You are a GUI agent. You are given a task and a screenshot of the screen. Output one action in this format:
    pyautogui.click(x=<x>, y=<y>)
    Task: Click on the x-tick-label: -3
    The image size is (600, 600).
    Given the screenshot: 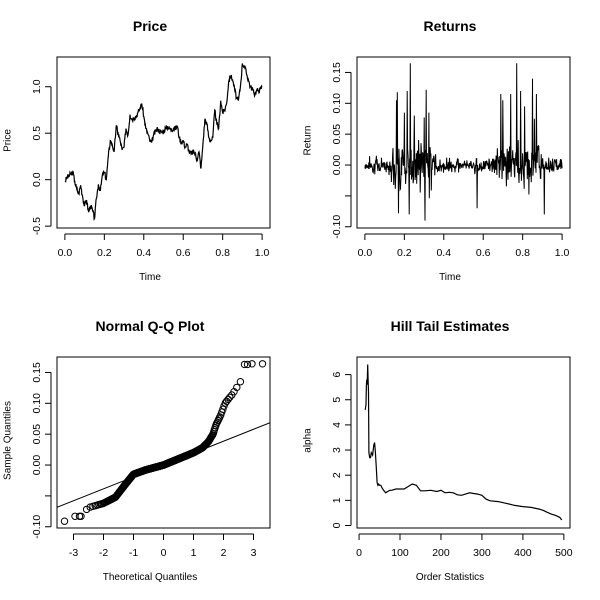 What is the action you would take?
    pyautogui.click(x=73, y=553)
    